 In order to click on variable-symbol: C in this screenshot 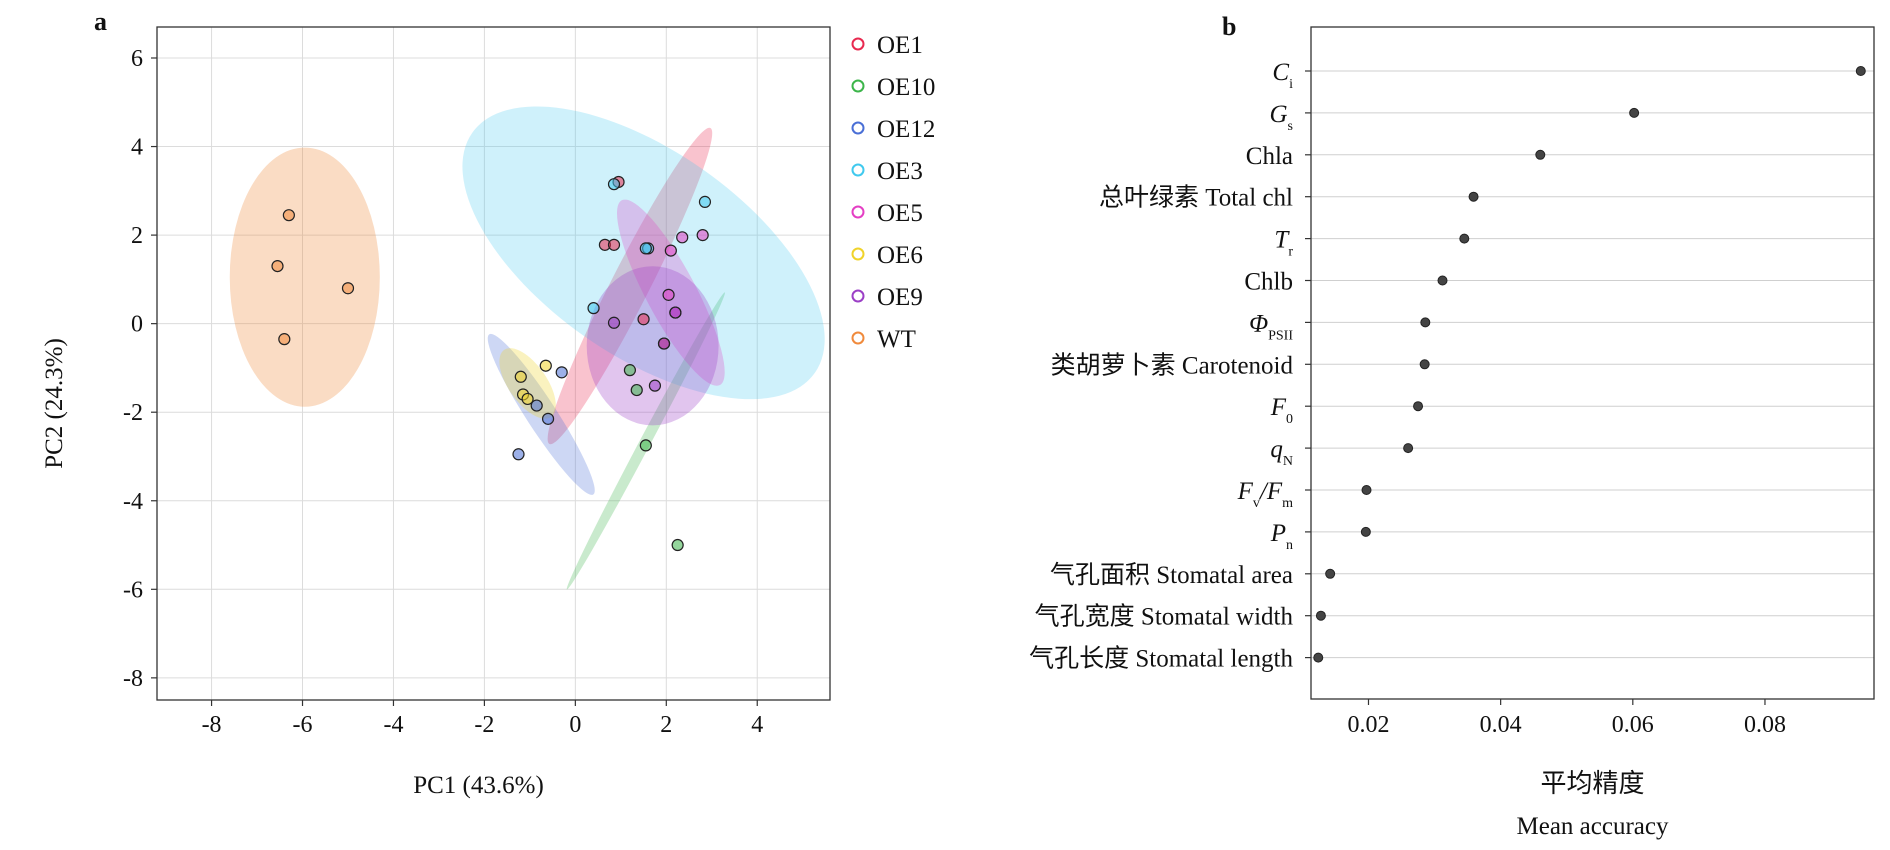, I will do `click(1280, 72)`.